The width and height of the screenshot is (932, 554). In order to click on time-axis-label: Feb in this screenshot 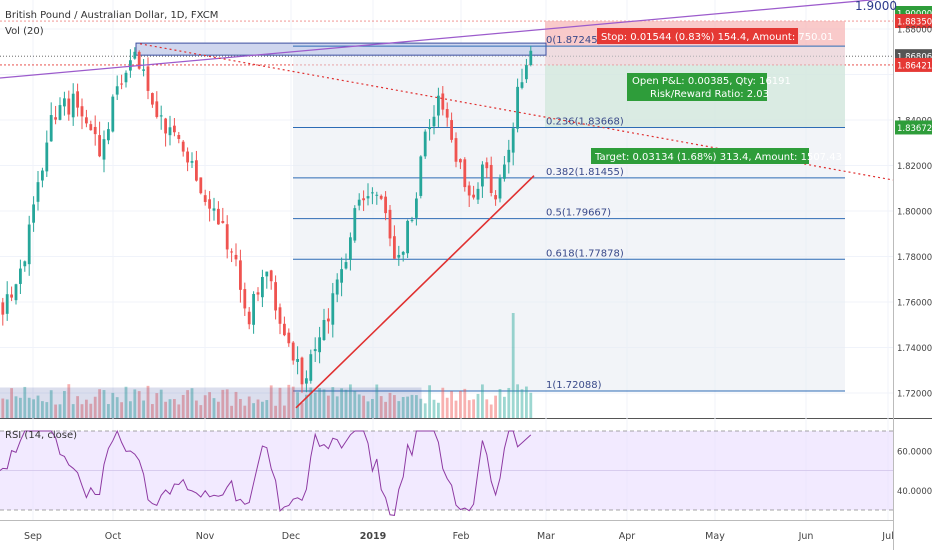, I will do `click(461, 536)`.